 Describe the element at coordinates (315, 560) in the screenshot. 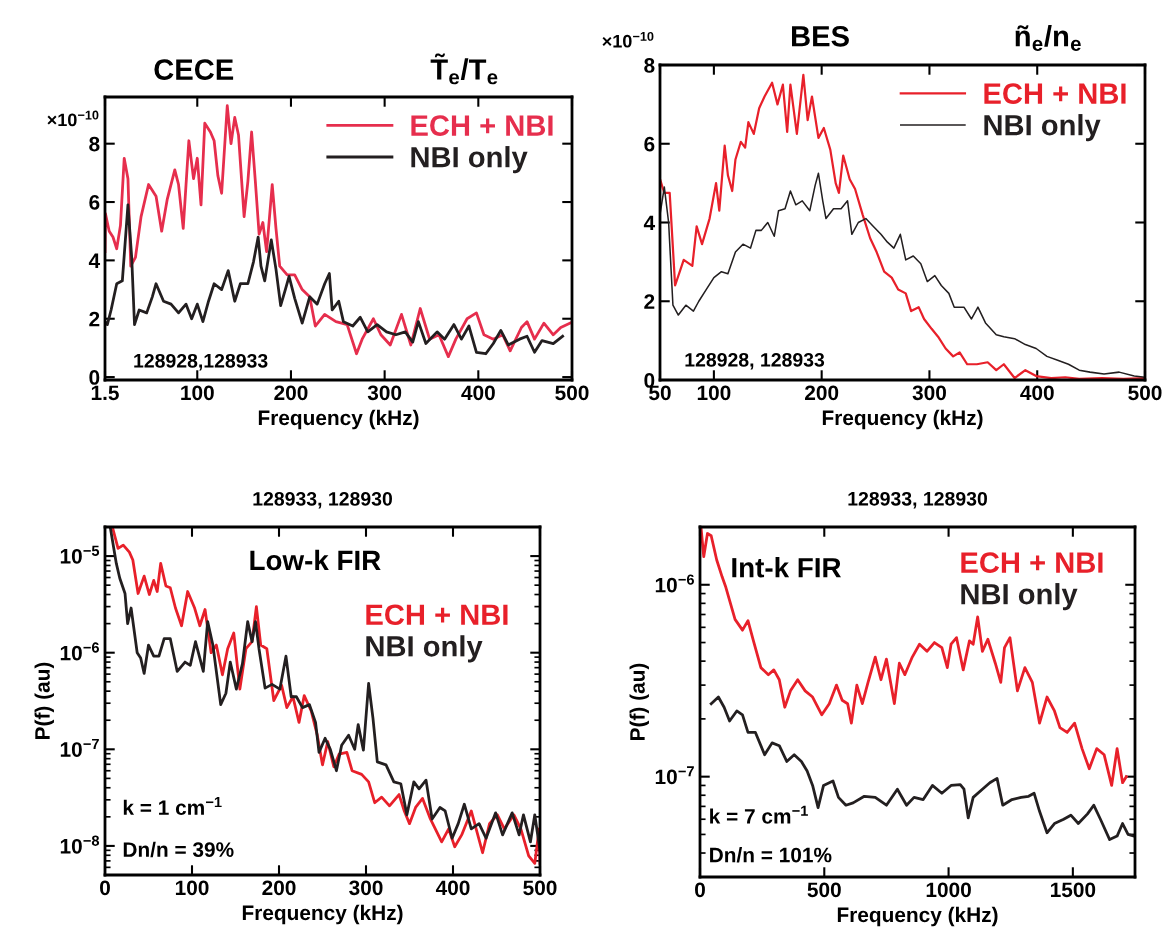

I see `annotation: Low-k FIR` at that location.